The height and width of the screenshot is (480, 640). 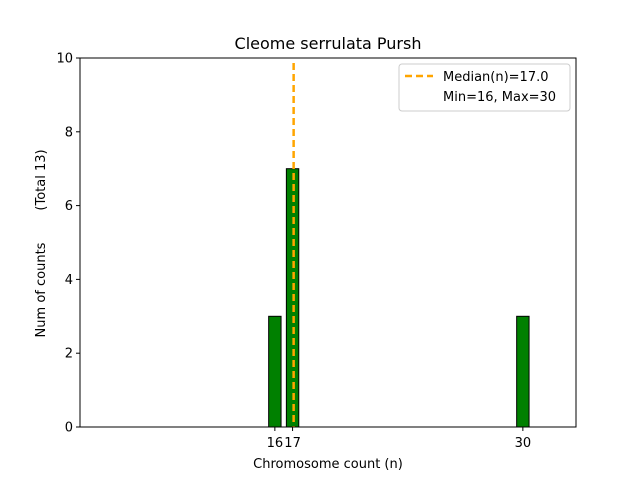 What do you see at coordinates (328, 464) in the screenshot?
I see `x-axis-label: Chromosome count (n)` at bounding box center [328, 464].